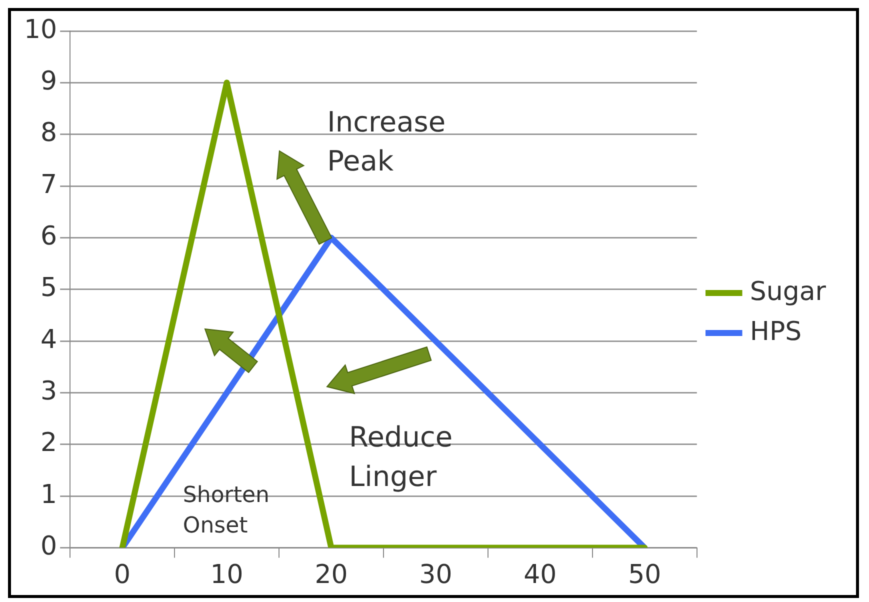  I want to click on x-tick-label: 30, so click(435, 575).